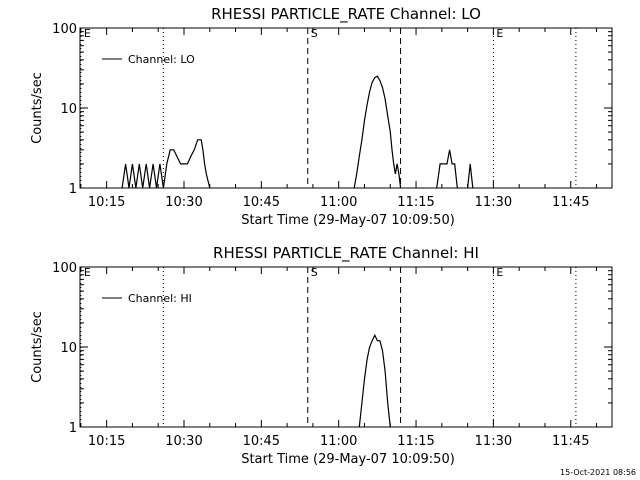 The width and height of the screenshot is (640, 480). What do you see at coordinates (346, 253) in the screenshot?
I see `chart-title: RHESSI PARTICLE_RATE Channel: HI` at bounding box center [346, 253].